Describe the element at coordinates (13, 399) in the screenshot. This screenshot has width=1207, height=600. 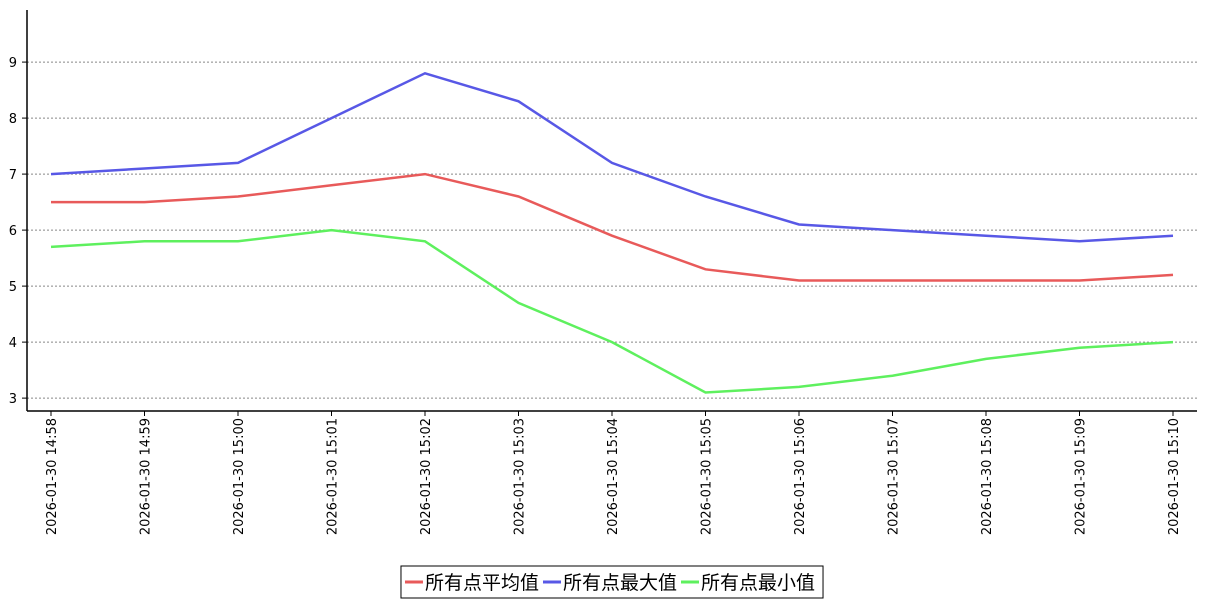
I see `y-tick-label: 3` at that location.